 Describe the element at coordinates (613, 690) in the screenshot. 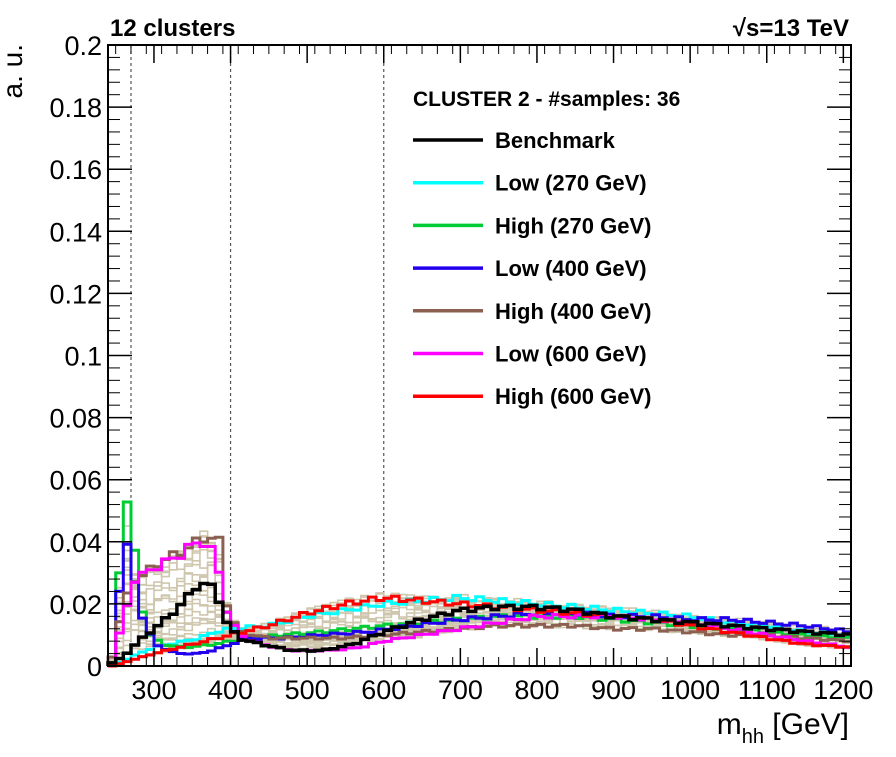

I see `x-tick-label: 900` at that location.